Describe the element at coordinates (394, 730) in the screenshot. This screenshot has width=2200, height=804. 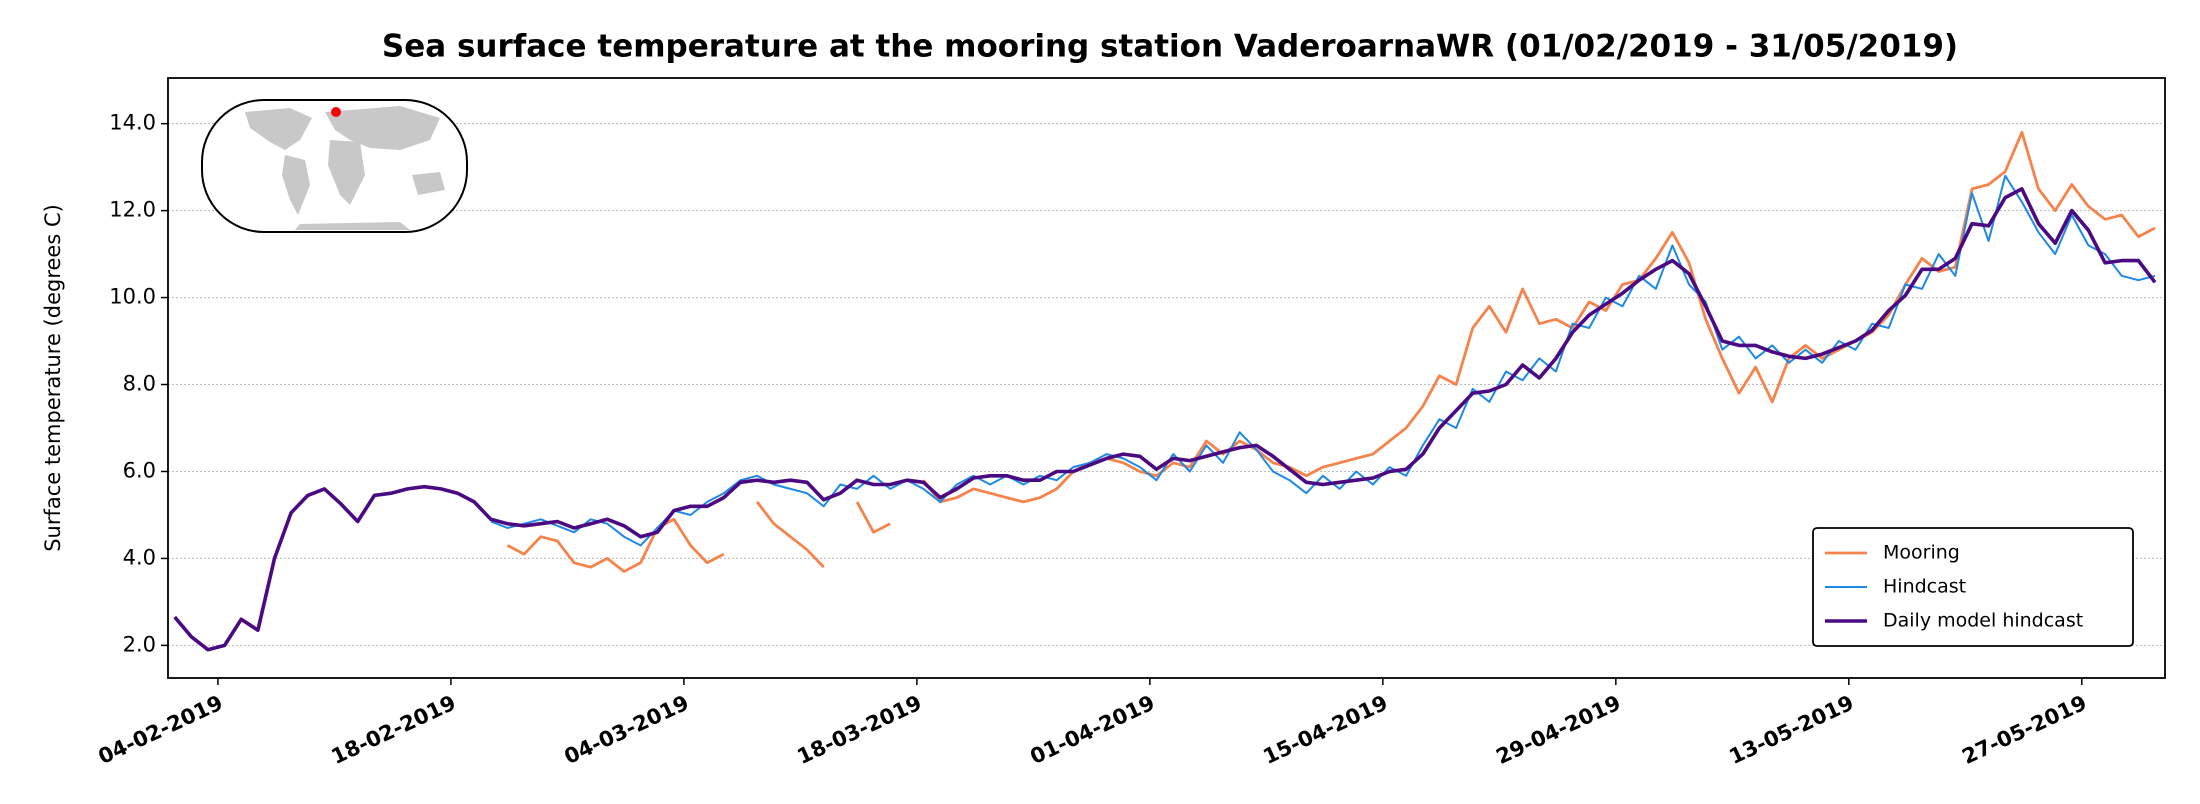
I see `x-tick-label: 18-02-2019` at that location.